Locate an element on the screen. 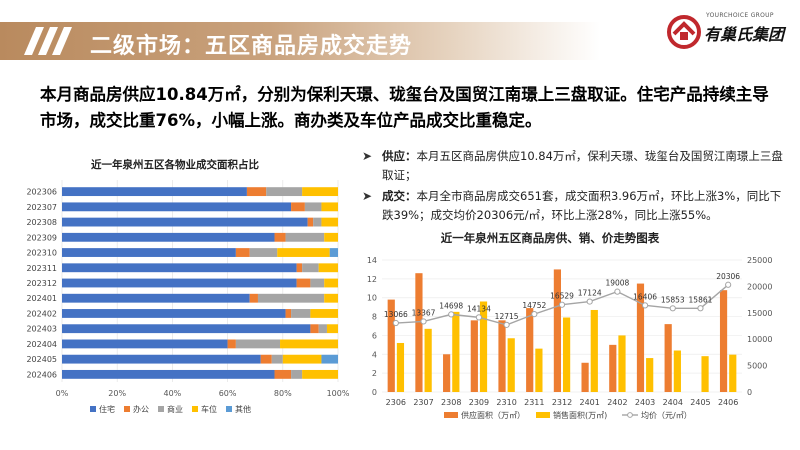  legend-label: 车位 is located at coordinates (209, 409).